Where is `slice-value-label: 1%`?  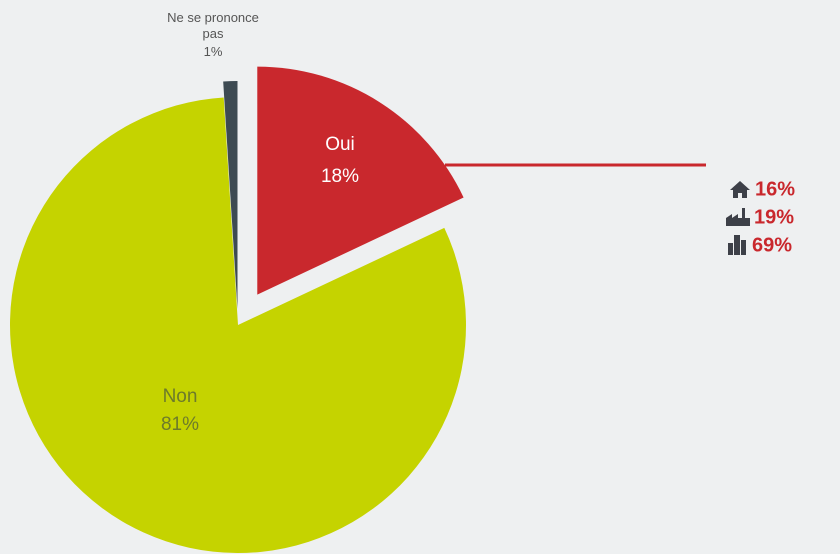 slice-value-label: 1% is located at coordinates (213, 51).